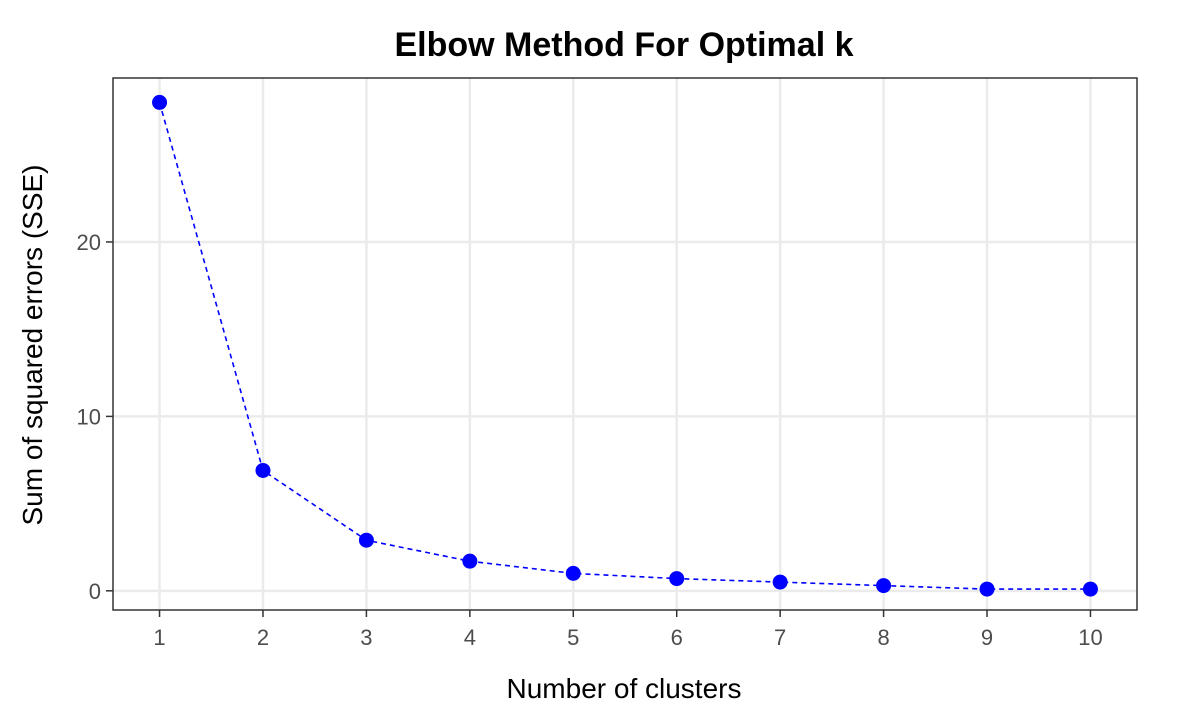 The height and width of the screenshot is (715, 1182). I want to click on data-point-k4, so click(470, 561).